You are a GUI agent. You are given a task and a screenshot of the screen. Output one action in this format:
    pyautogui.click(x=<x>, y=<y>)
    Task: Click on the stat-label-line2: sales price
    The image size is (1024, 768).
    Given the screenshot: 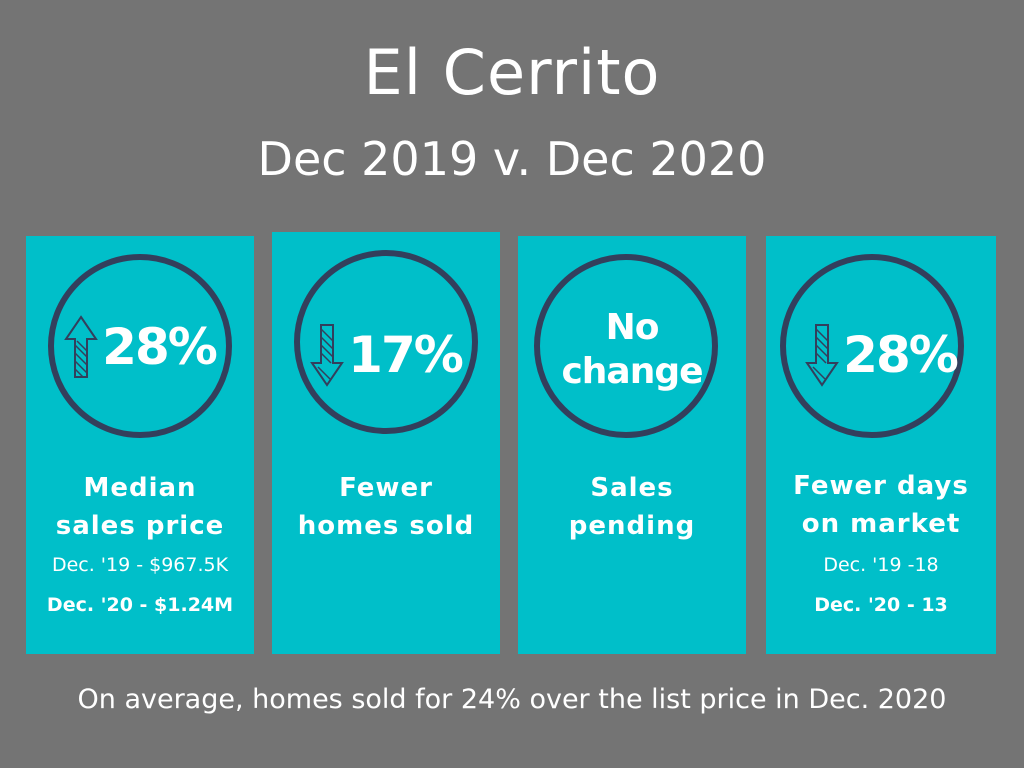 What is the action you would take?
    pyautogui.click(x=140, y=526)
    